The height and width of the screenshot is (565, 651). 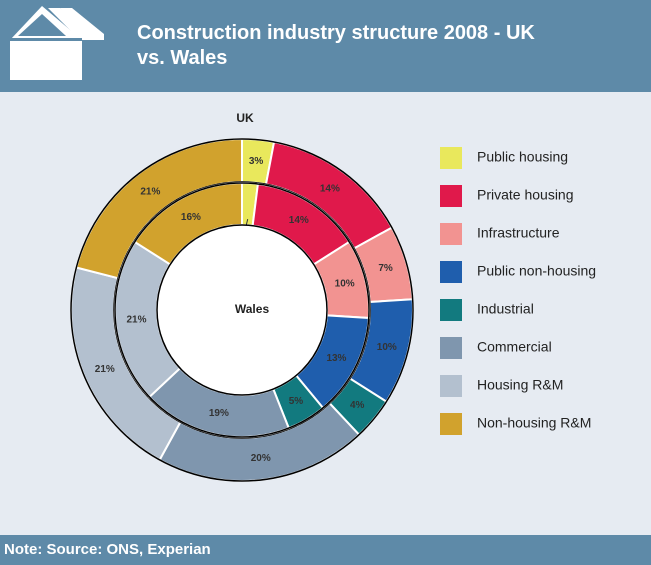 I want to click on legend-label: Commercial, so click(x=514, y=347).